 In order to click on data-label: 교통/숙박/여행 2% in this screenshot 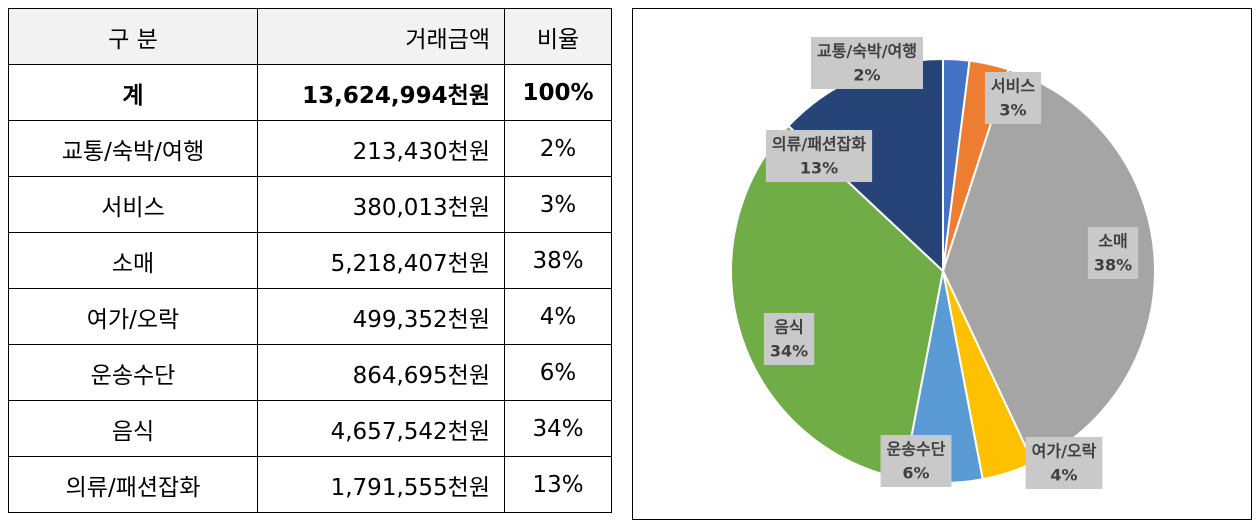, I will do `click(867, 63)`.